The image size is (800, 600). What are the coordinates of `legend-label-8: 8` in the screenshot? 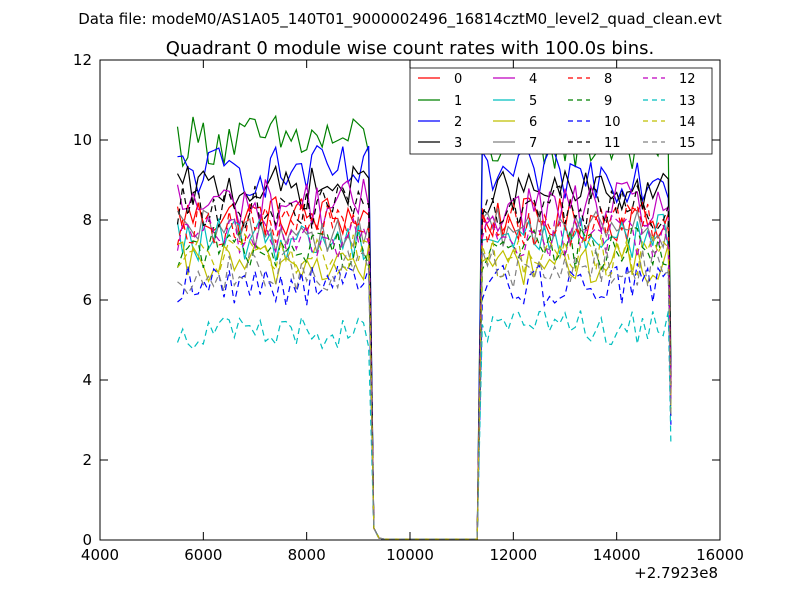 It's located at (608, 79).